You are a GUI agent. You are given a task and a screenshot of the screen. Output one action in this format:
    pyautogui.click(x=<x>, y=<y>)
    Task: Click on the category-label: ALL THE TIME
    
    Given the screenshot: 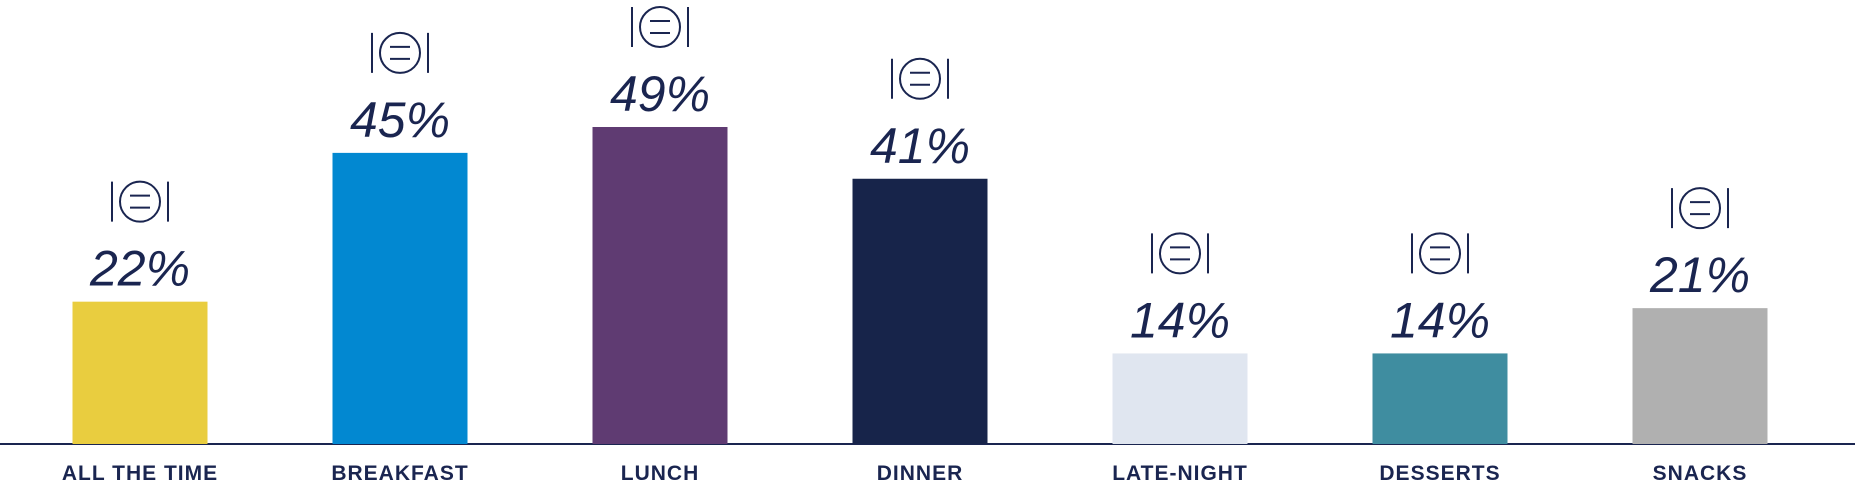 What is the action you would take?
    pyautogui.click(x=140, y=473)
    